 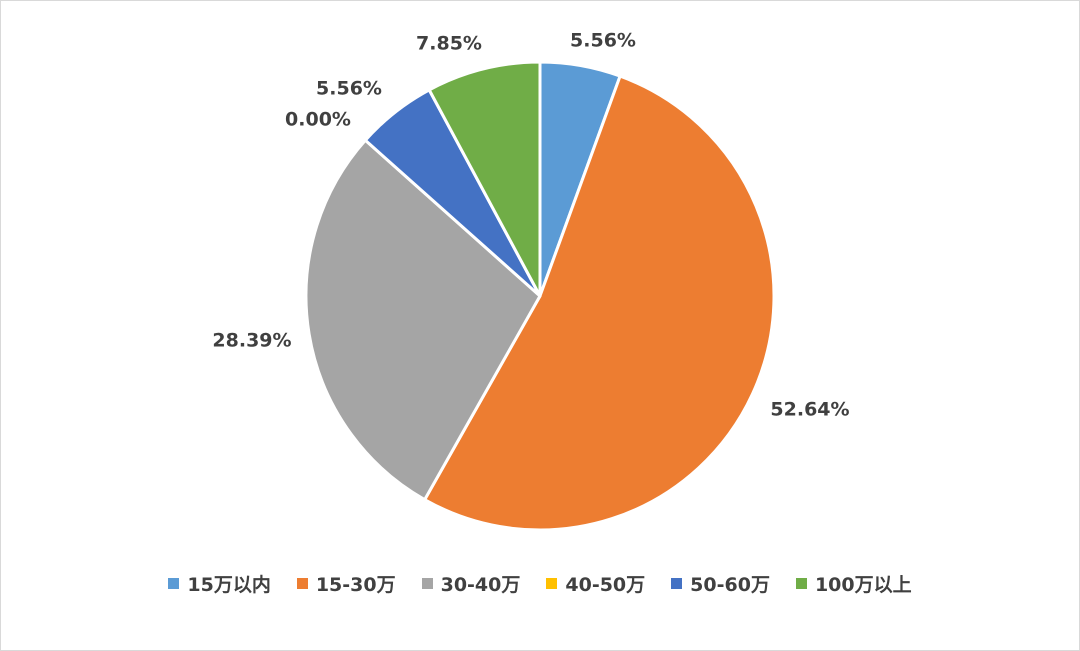 What do you see at coordinates (730, 585) in the screenshot?
I see `legend-label: 50-60万` at bounding box center [730, 585].